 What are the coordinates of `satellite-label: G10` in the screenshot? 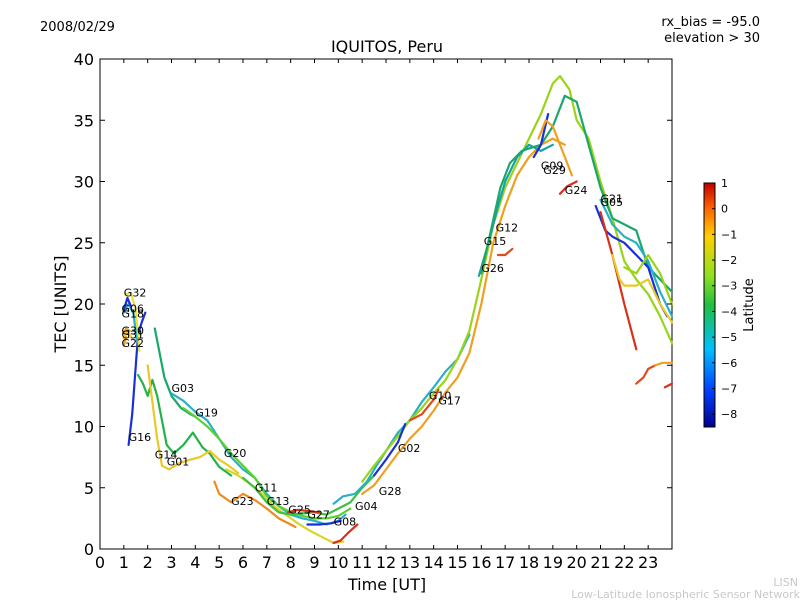 It's located at (440, 396).